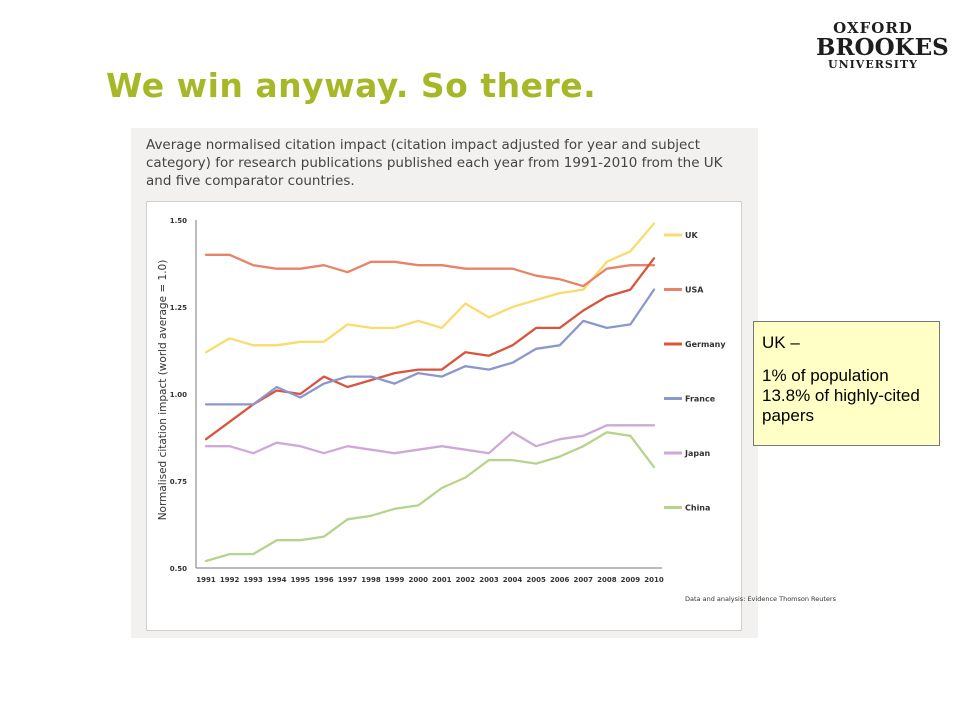 This screenshot has height=720, width=960. I want to click on logo-line-3: UNIVERSITY, so click(873, 64).